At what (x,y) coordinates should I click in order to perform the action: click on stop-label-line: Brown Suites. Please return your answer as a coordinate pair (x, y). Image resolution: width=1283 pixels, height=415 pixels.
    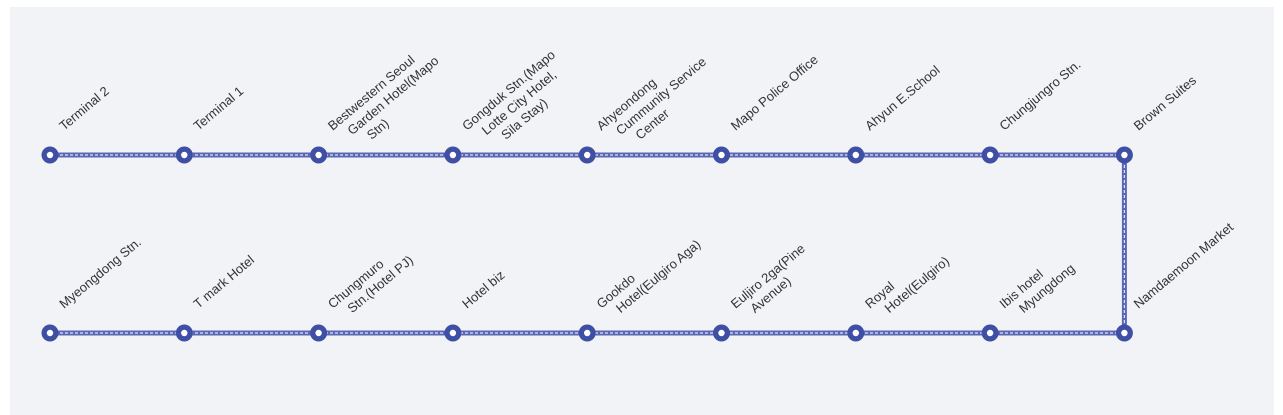
    Looking at the image, I should click on (1165, 102).